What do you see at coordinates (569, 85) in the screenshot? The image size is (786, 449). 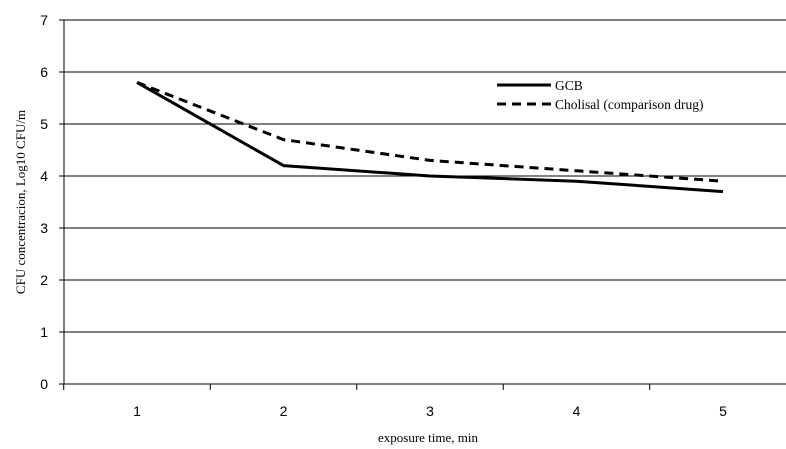 I see `legend-label-gcb: GCB` at bounding box center [569, 85].